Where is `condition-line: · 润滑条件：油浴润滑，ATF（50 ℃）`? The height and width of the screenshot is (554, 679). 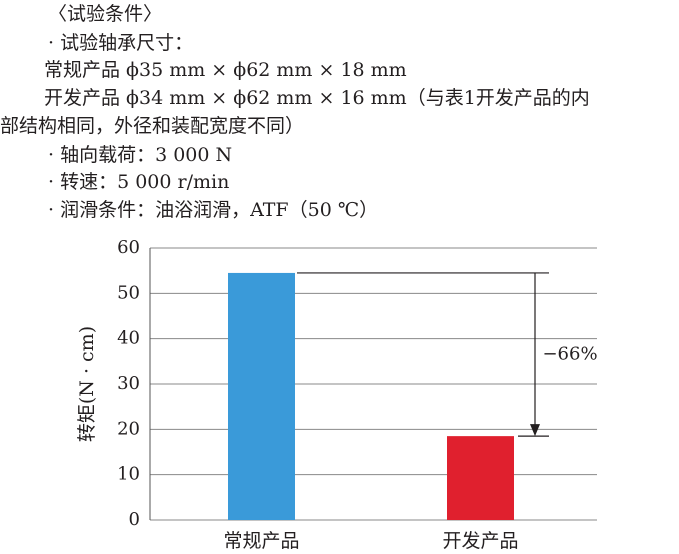
condition-line: · 润滑条件：油浴润滑，ATF（50 ℃） is located at coordinates (213, 210).